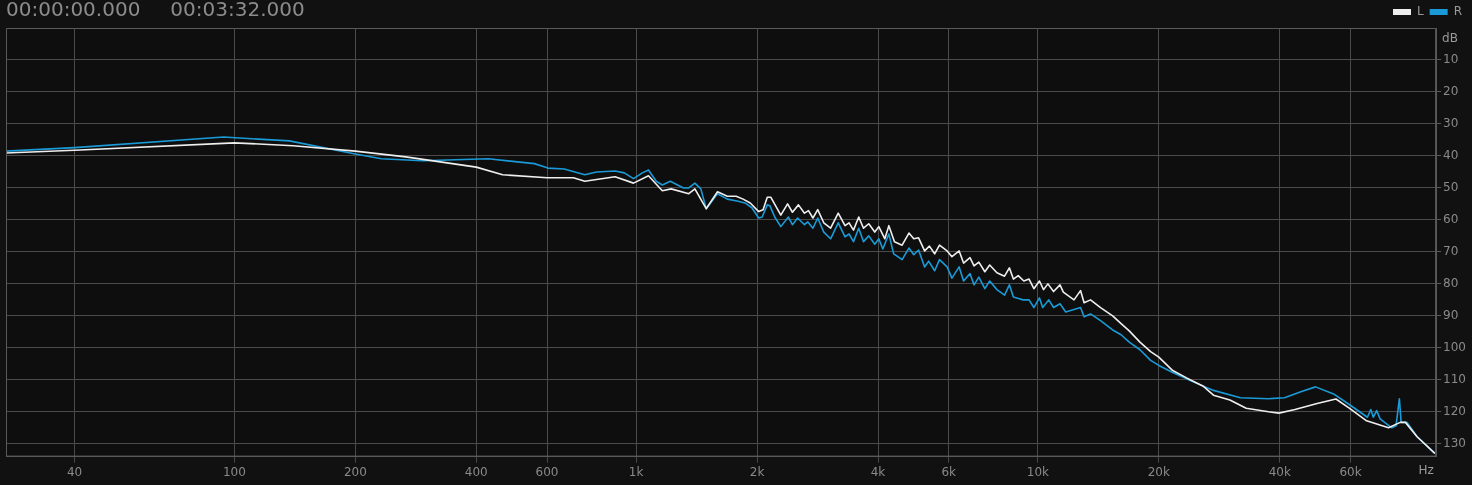 This screenshot has height=485, width=1472. What do you see at coordinates (1451, 219) in the screenshot?
I see `y-tick-label: 60` at bounding box center [1451, 219].